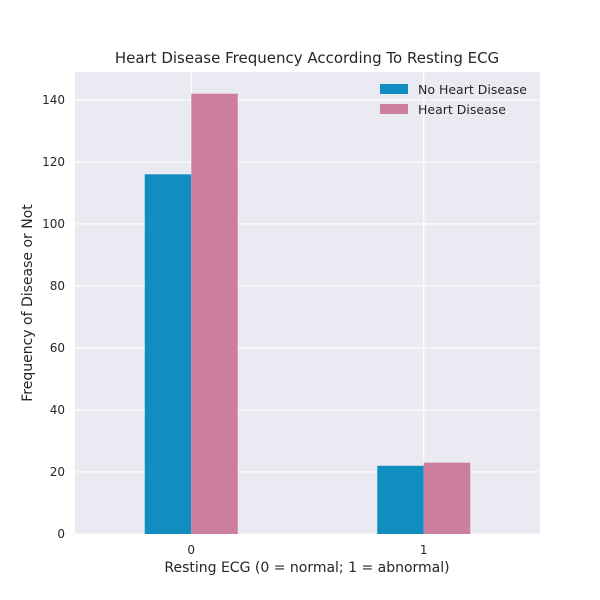 The width and height of the screenshot is (600, 600). Describe the element at coordinates (191, 550) in the screenshot. I see `x-tick-label: 0` at that location.